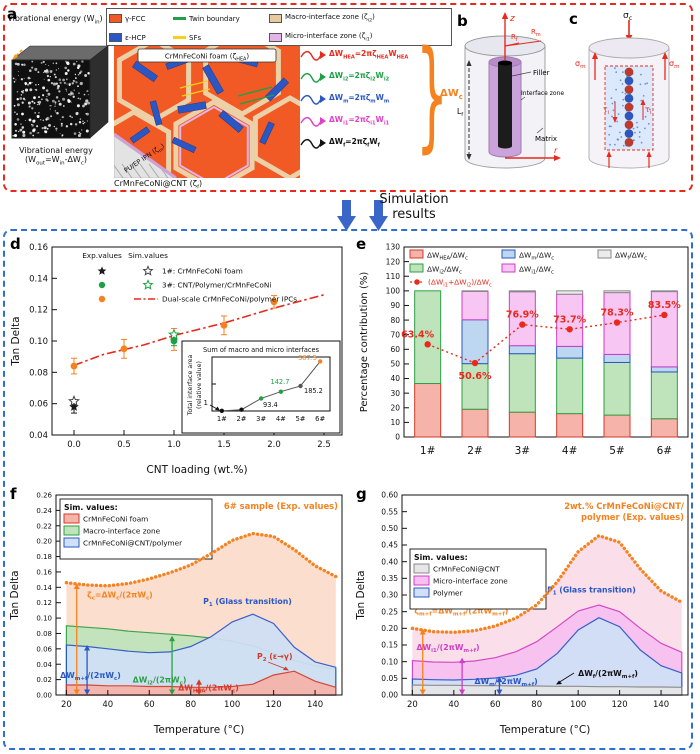  Describe the element at coordinates (417, 334) in the screenshot. I see `svg-text: 63.4%` at that location.